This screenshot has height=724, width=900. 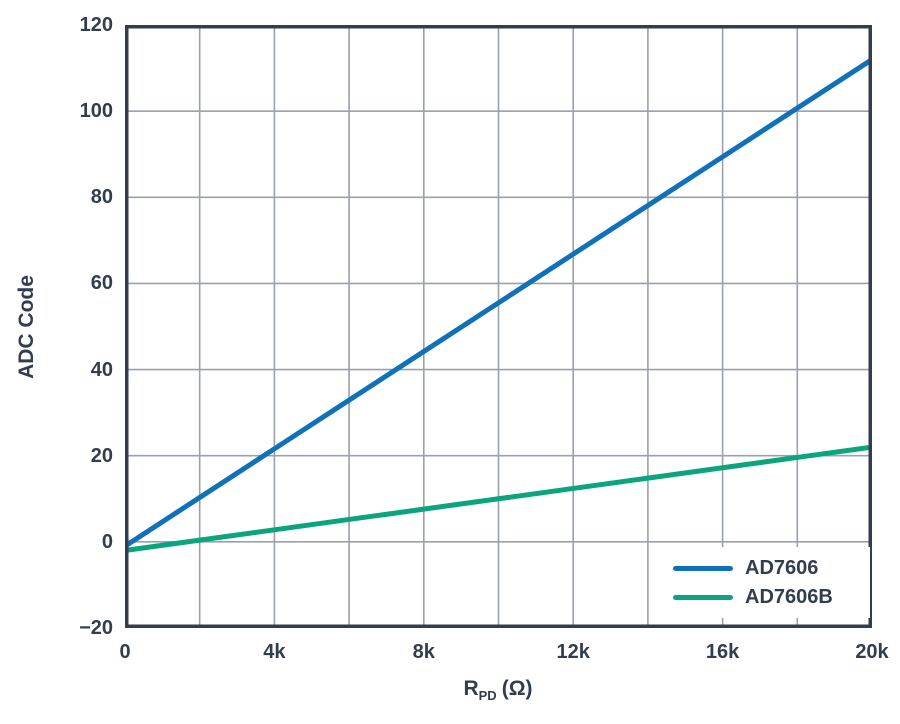 I want to click on legend-item: AD7606B, so click(x=760, y=596).